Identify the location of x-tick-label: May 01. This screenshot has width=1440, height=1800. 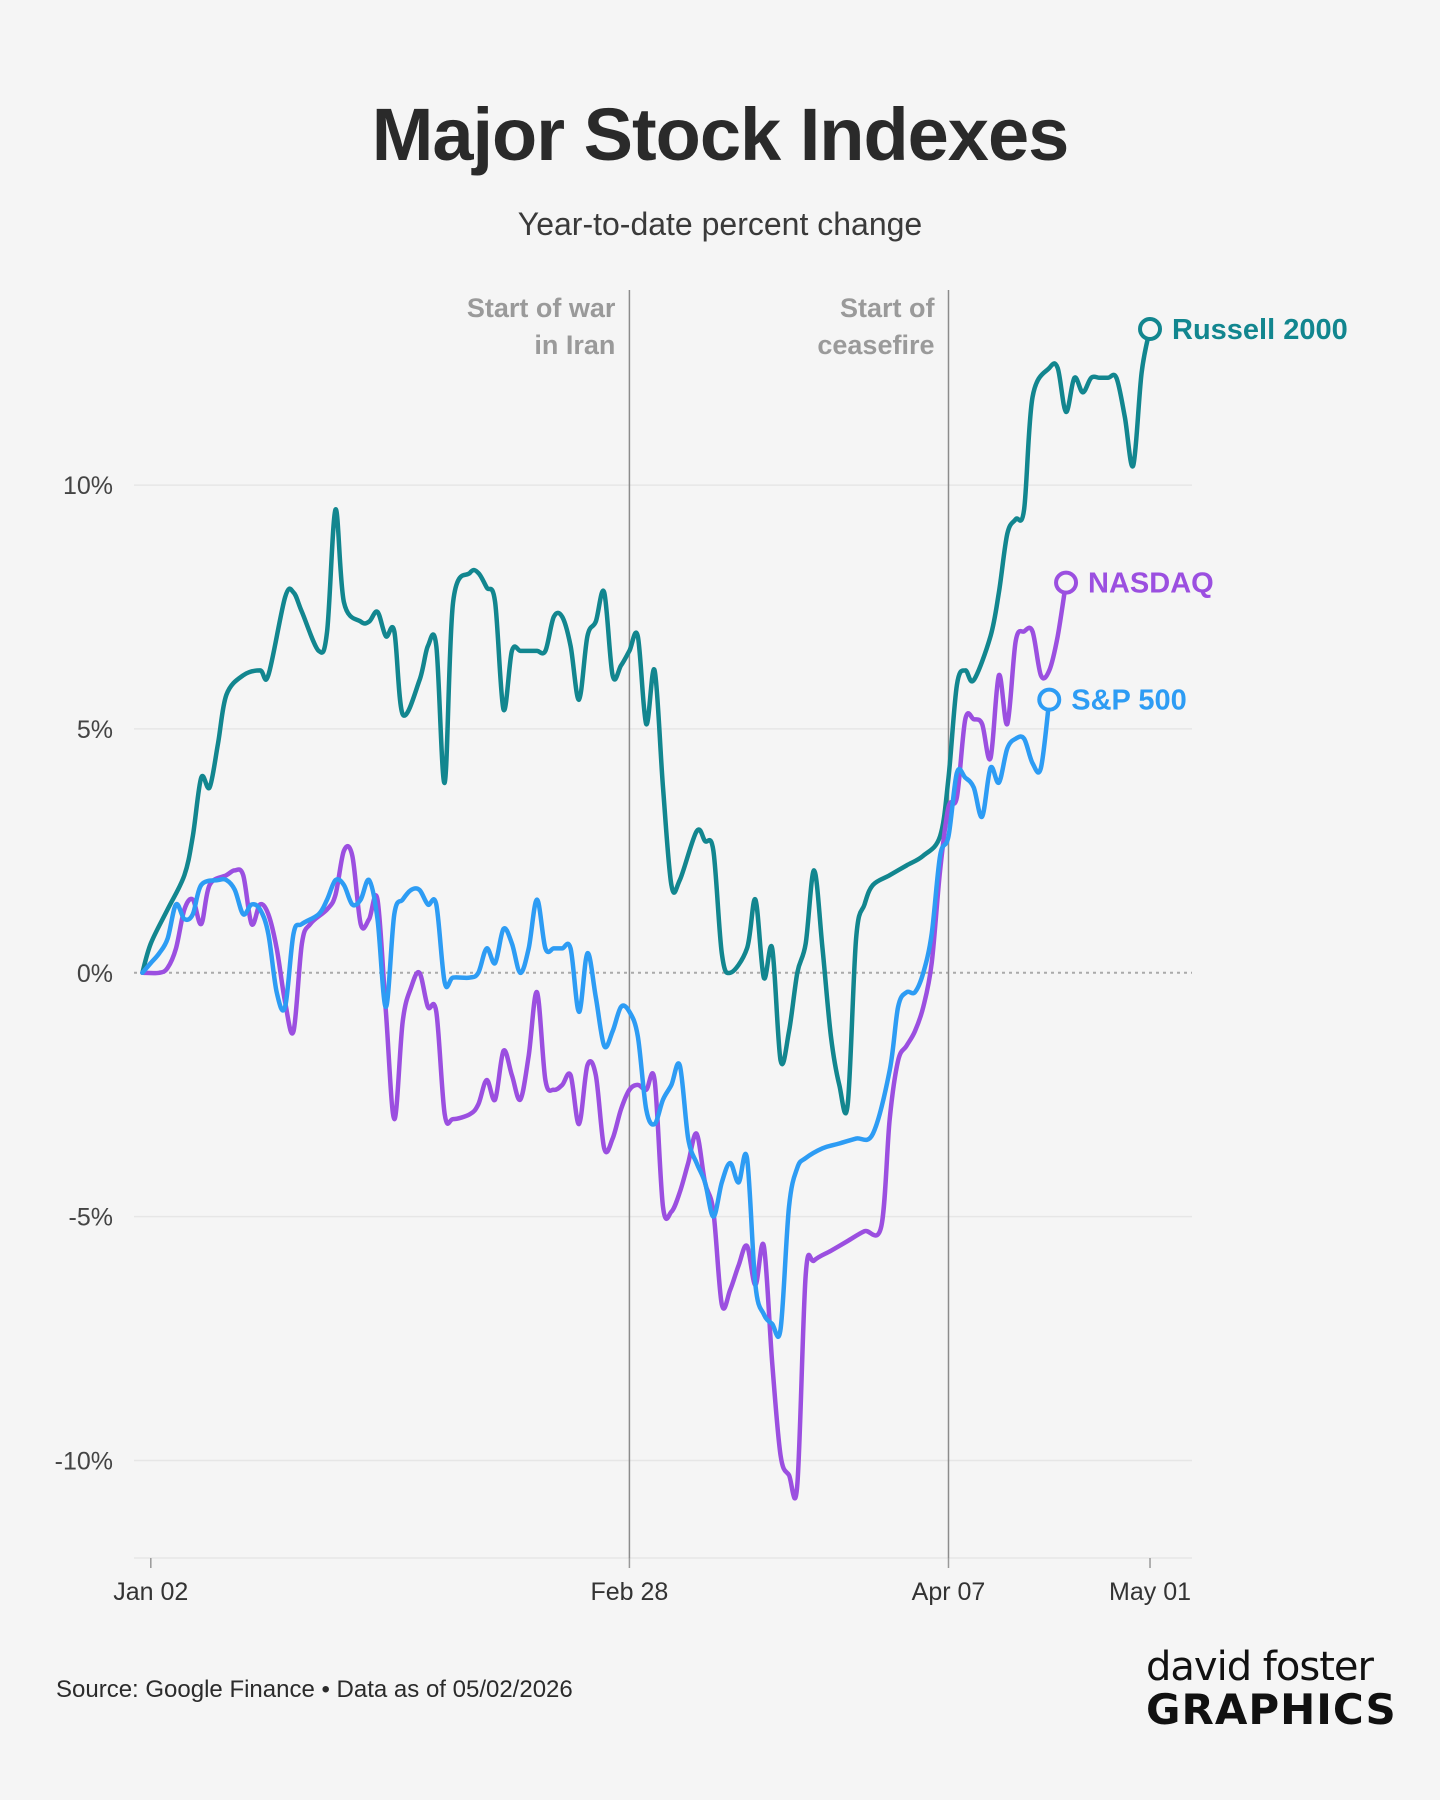
(1150, 1592).